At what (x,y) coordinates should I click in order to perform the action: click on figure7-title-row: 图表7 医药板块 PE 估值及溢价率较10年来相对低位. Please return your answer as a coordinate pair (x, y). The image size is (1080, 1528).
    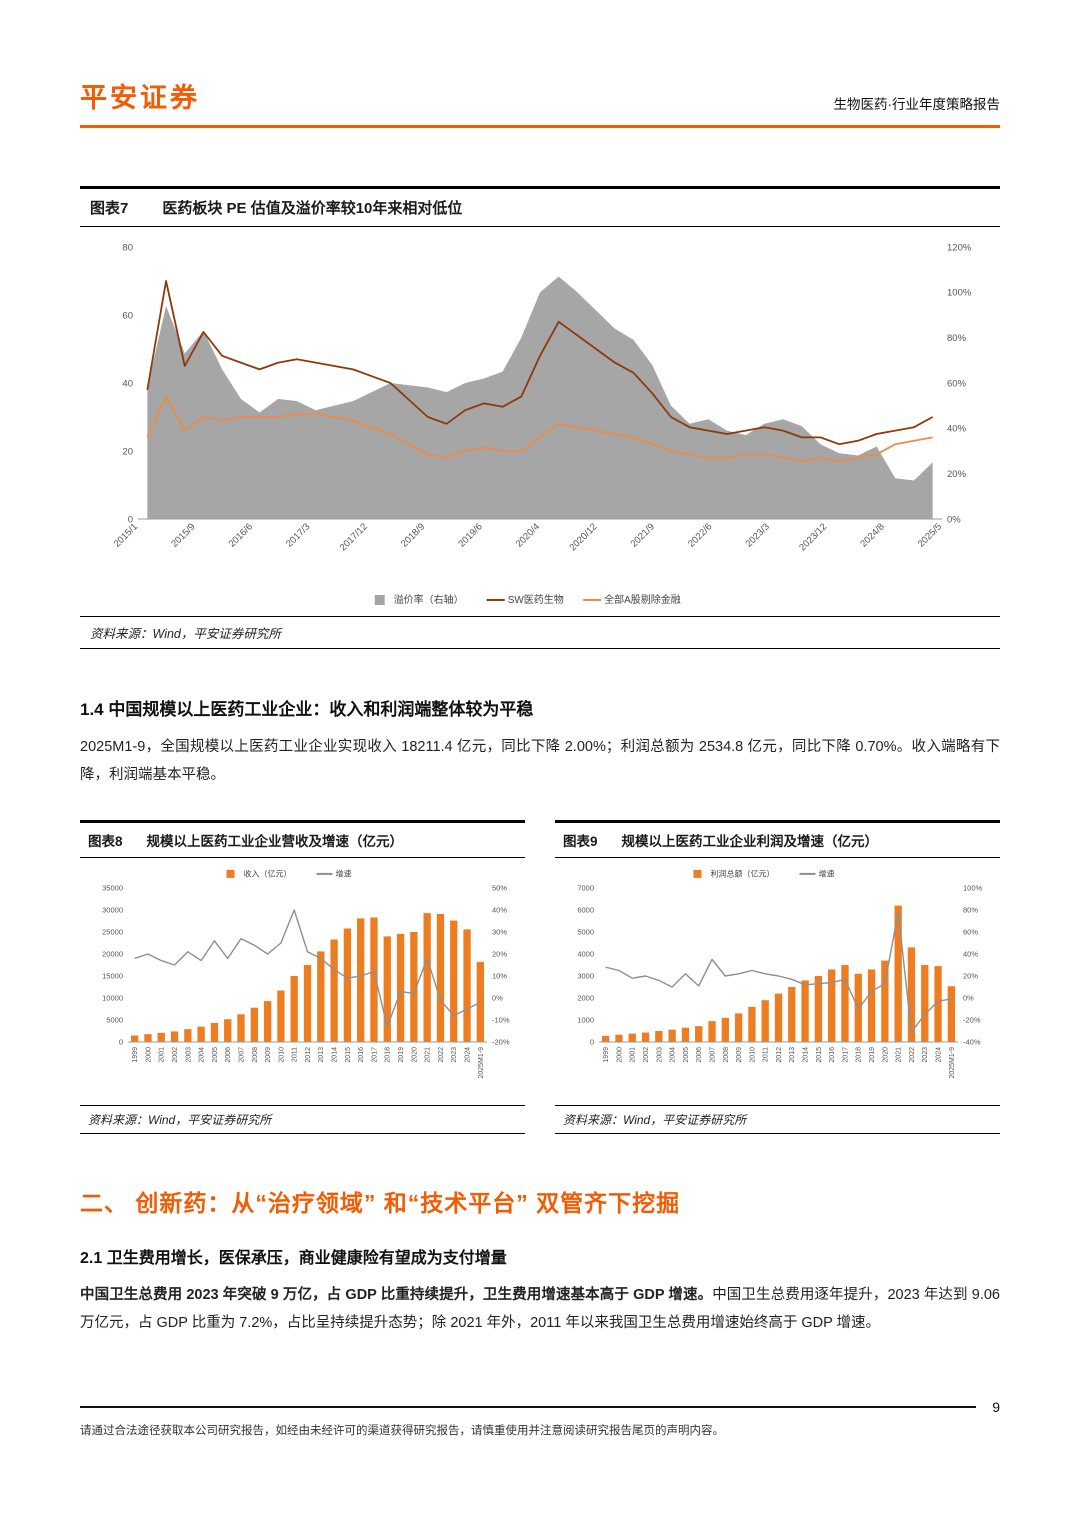
    Looking at the image, I should click on (540, 206).